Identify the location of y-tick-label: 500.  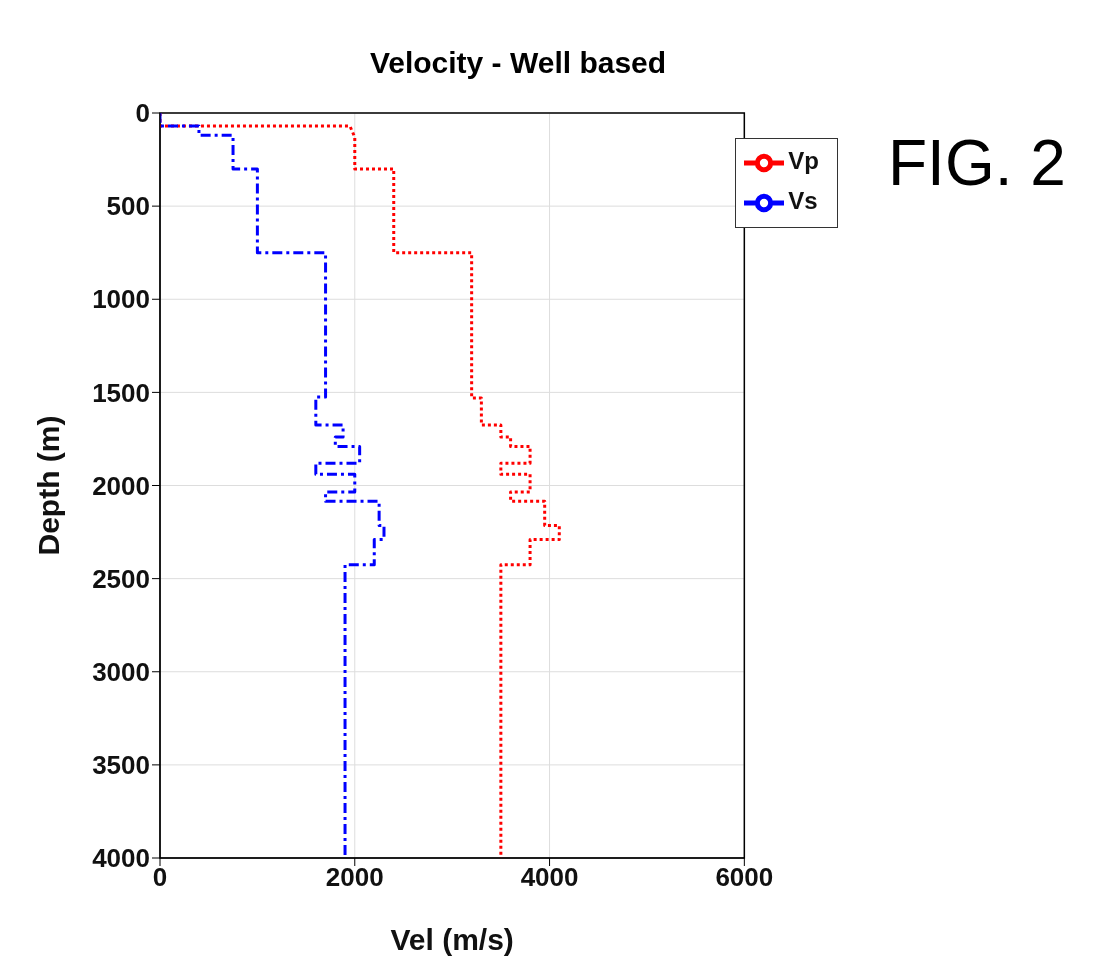
(128, 206).